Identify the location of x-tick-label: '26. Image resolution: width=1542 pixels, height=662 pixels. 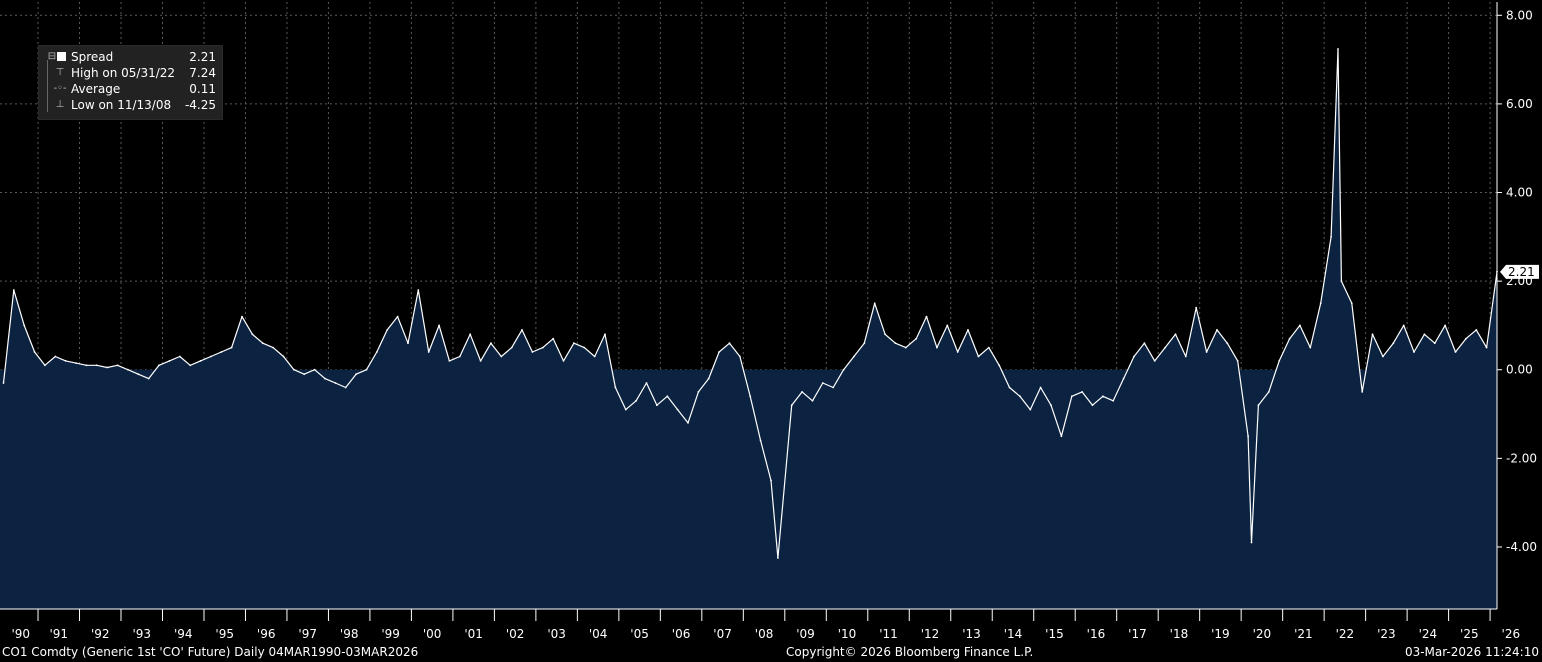
(1511, 634).